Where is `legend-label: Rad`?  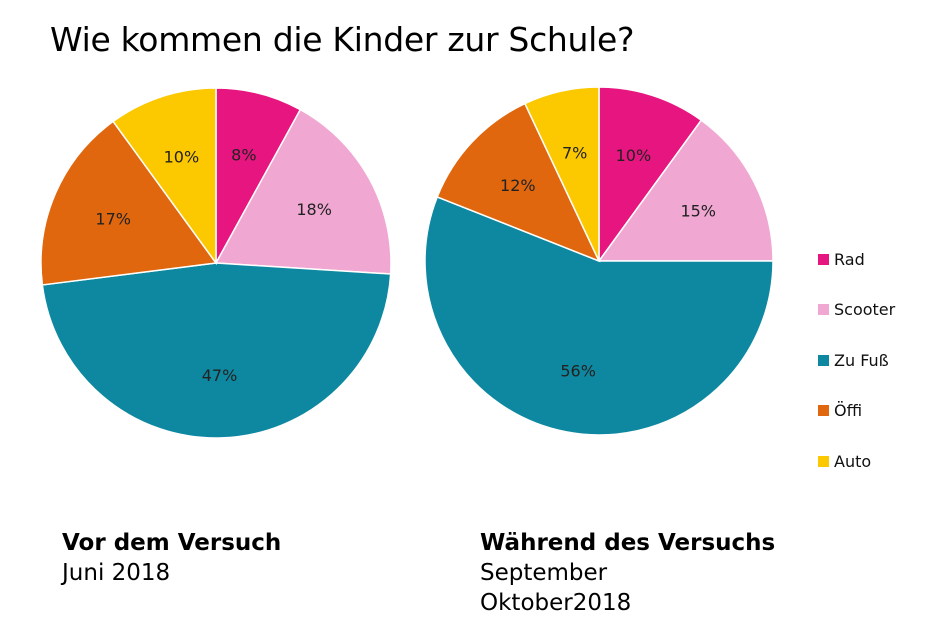 legend-label: Rad is located at coordinates (849, 259).